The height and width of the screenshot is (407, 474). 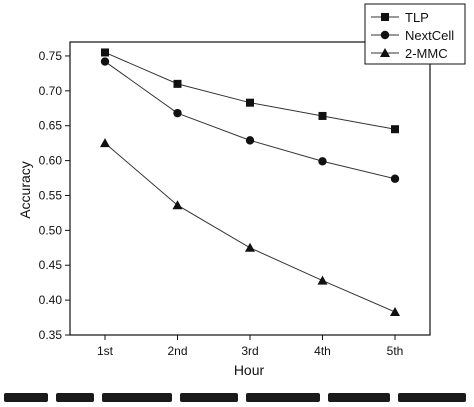 What do you see at coordinates (51, 265) in the screenshot?
I see `y-tick-label: 0.45` at bounding box center [51, 265].